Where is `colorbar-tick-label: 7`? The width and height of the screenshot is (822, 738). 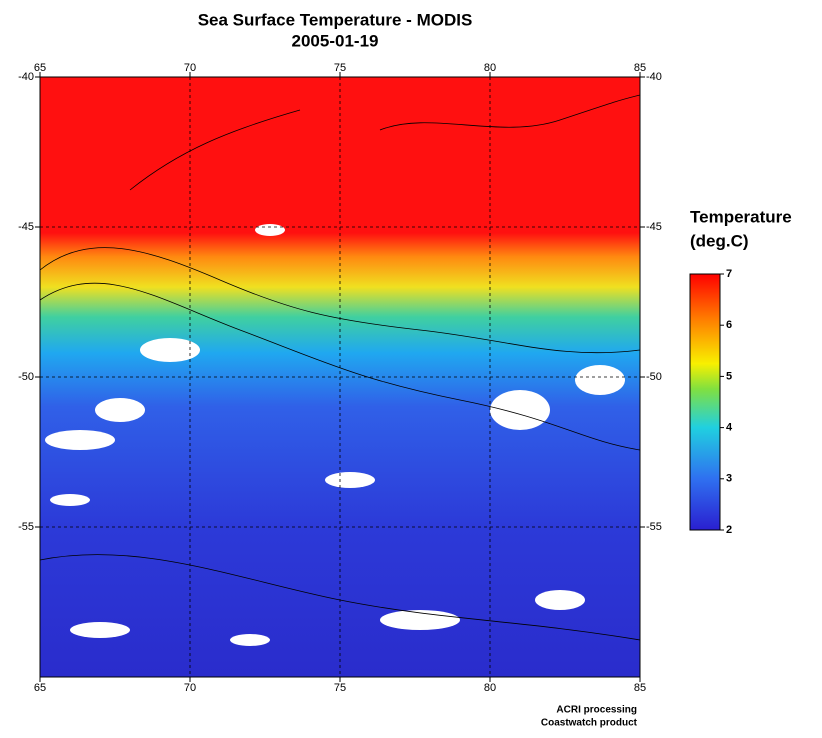
colorbar-tick-label: 7 is located at coordinates (729, 274).